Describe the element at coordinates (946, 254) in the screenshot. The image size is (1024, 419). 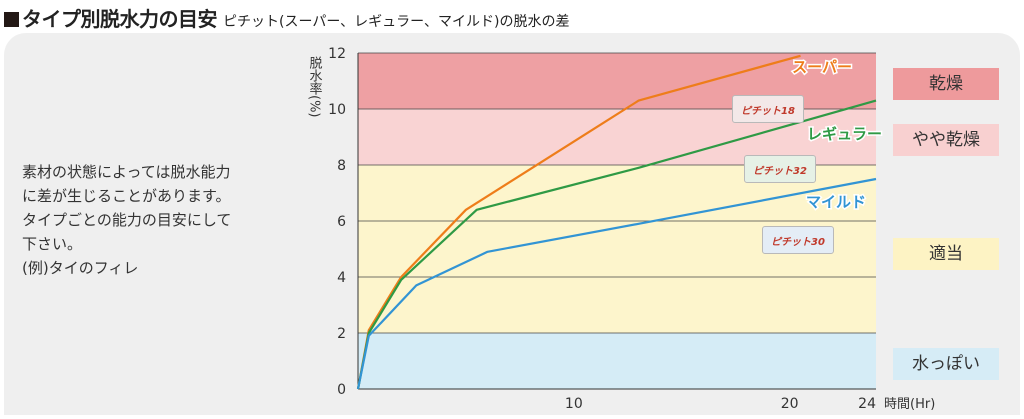
I see `level-label-adequate: 適当` at that location.